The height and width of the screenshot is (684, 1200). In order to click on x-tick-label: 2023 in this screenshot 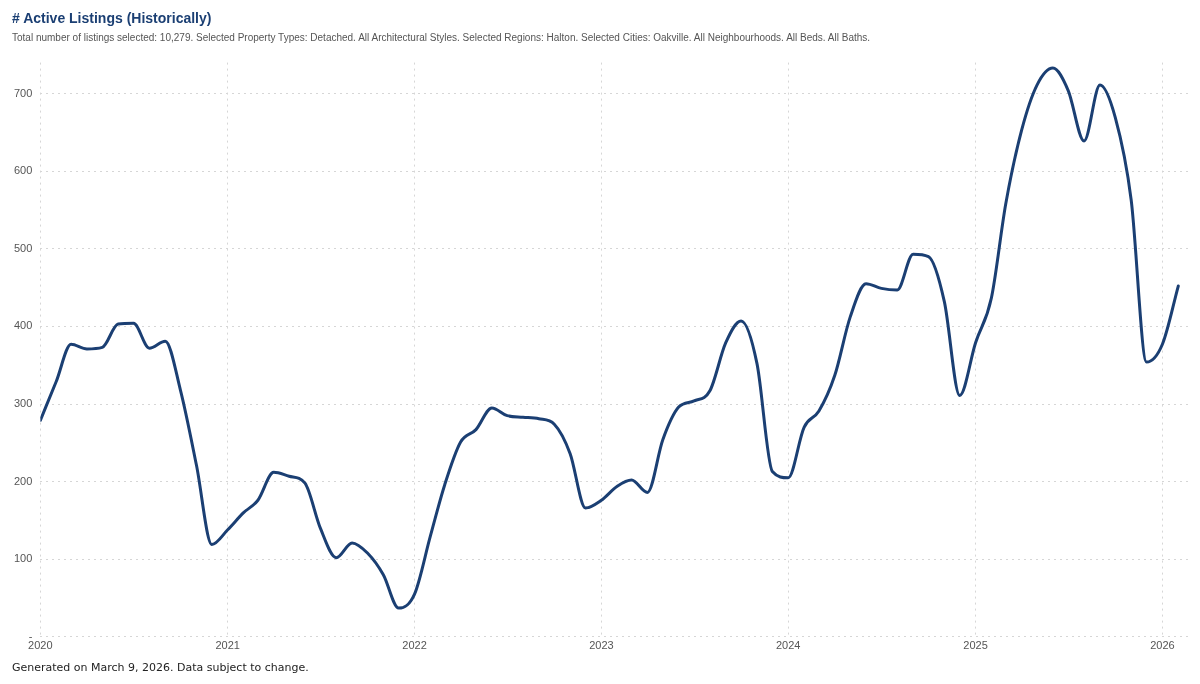, I will do `click(601, 645)`.